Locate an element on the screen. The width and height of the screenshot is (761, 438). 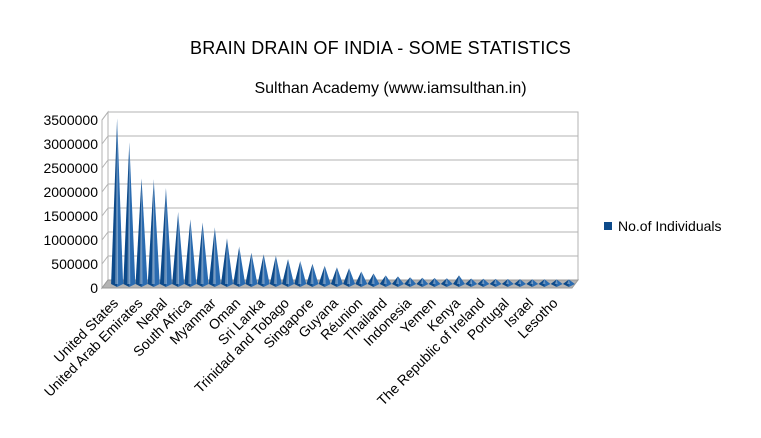
chart-title: BRAIN DRAIN OF INDIA - SOME STATISTICS is located at coordinates (380, 48).